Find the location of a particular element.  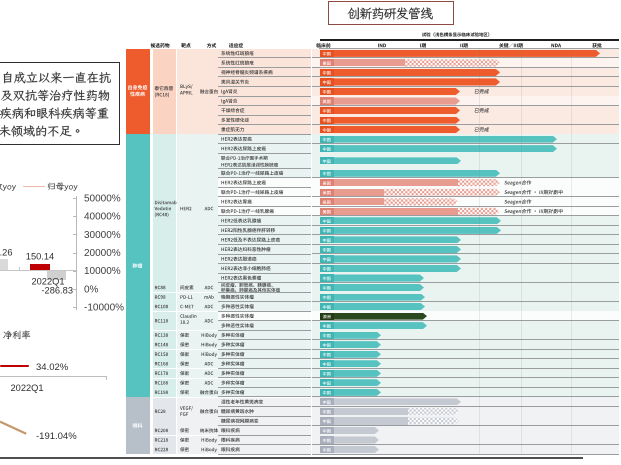

svg-text: 0% is located at coordinates (91, 289).